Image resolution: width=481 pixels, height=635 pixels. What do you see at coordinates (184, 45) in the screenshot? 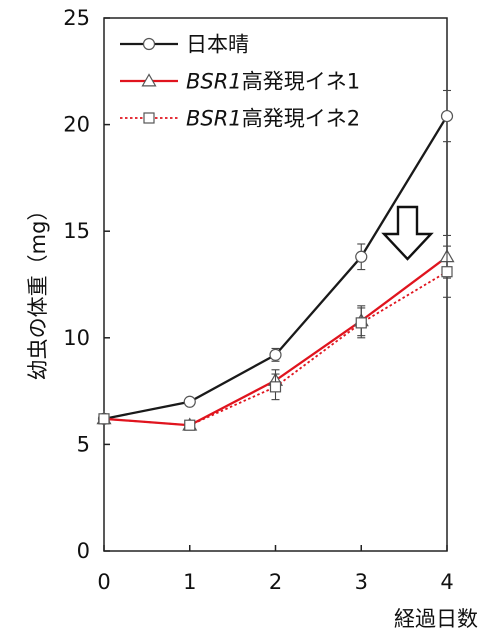
I see `legend-item-1: 日本晴` at bounding box center [184, 45].